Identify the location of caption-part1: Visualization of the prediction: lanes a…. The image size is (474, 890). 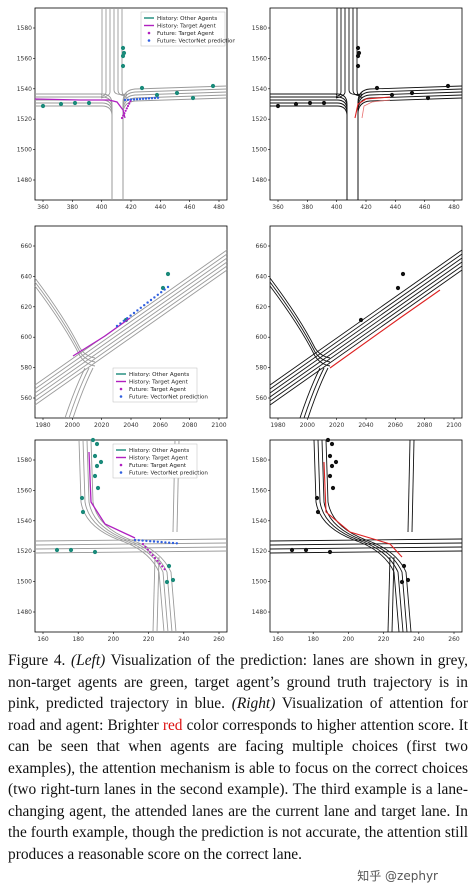
(238, 682).